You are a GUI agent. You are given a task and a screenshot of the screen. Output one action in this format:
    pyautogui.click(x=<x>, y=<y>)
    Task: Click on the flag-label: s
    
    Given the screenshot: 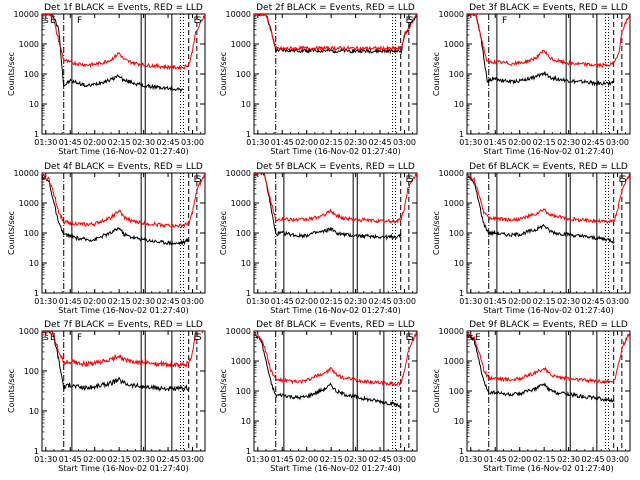 What is the action you would take?
    pyautogui.click(x=471, y=338)
    